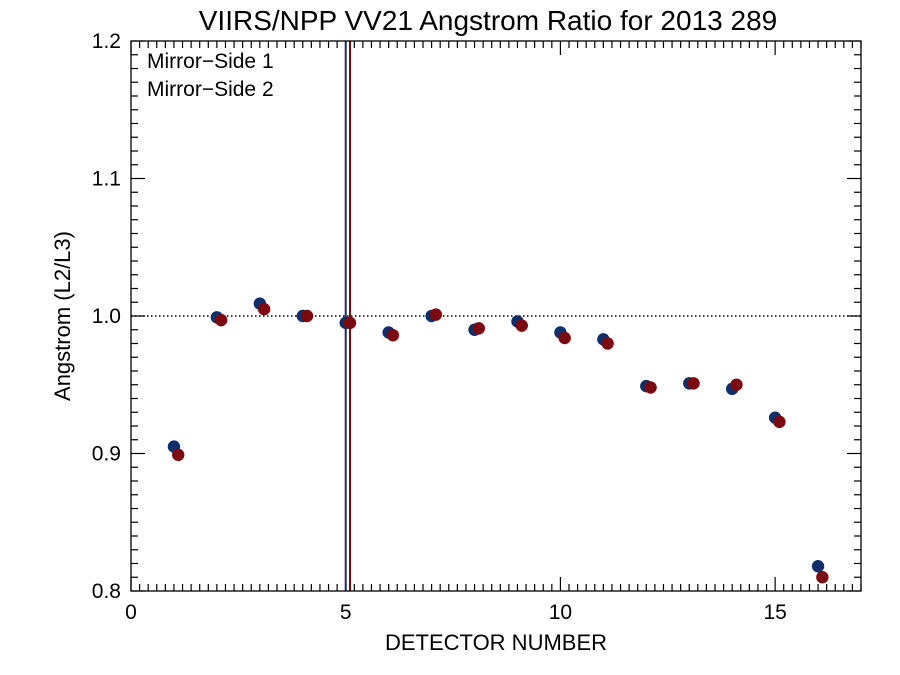  What do you see at coordinates (106, 591) in the screenshot?
I see `y-tick-label: 0.8` at bounding box center [106, 591].